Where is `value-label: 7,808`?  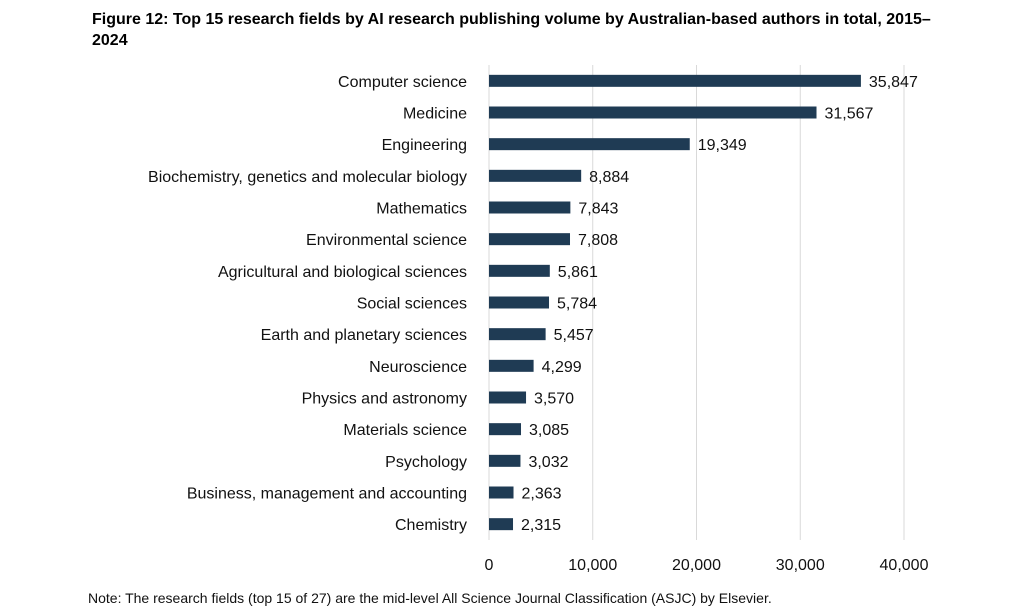 value-label: 7,808 is located at coordinates (598, 240).